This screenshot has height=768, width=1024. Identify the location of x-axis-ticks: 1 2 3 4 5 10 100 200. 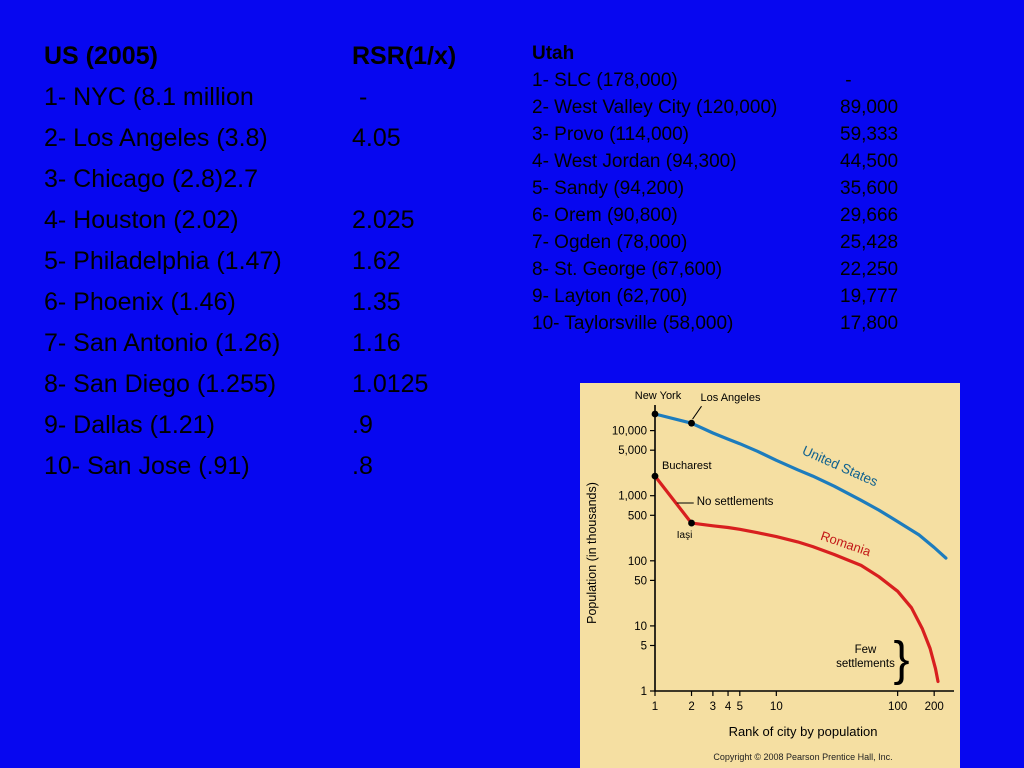
(798, 702).